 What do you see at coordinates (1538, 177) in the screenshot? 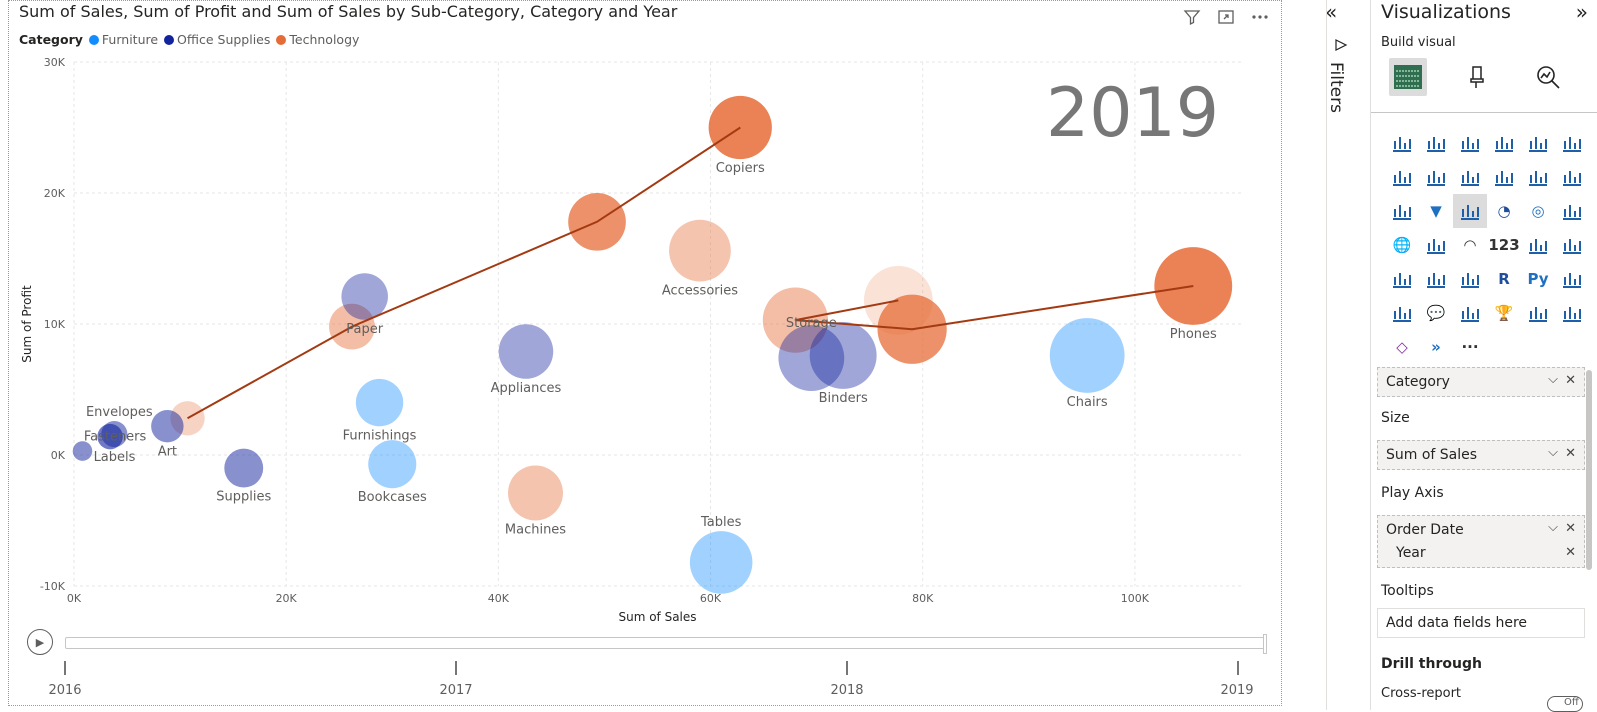
I see `line-stacked-column-icon` at bounding box center [1538, 177].